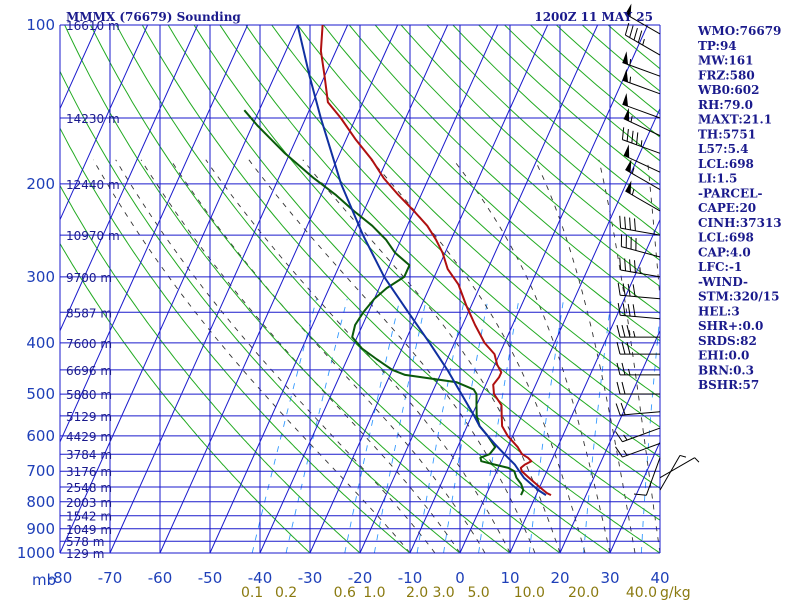 The image size is (800, 600). I want to click on pressure-tick-label: 300, so click(40, 277).